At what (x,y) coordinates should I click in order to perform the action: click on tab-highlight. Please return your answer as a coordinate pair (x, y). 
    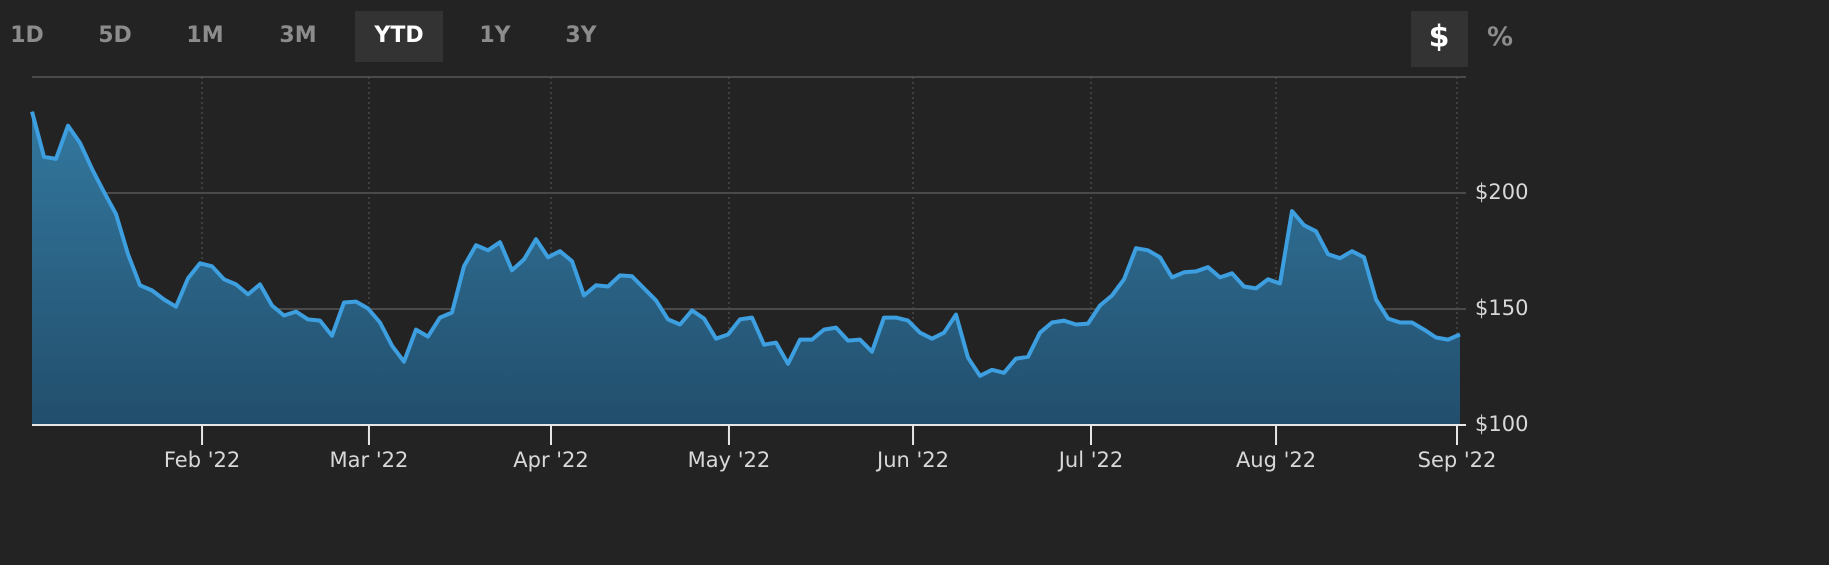
    Looking at the image, I should click on (399, 36).